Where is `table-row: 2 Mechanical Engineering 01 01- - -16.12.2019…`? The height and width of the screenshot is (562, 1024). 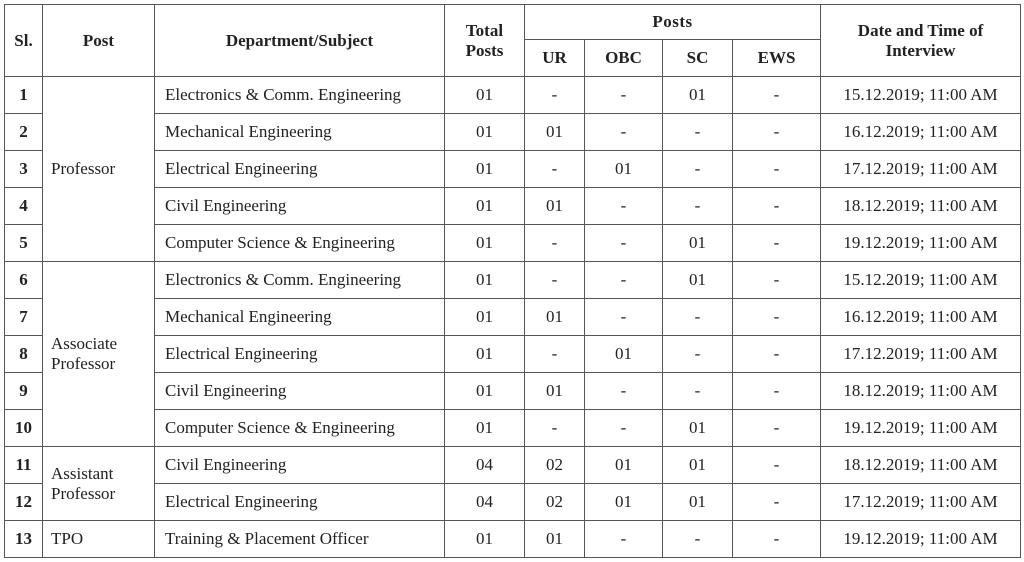 table-row: 2 Mechanical Engineering 01 01- - -16.12.2019… is located at coordinates (513, 132).